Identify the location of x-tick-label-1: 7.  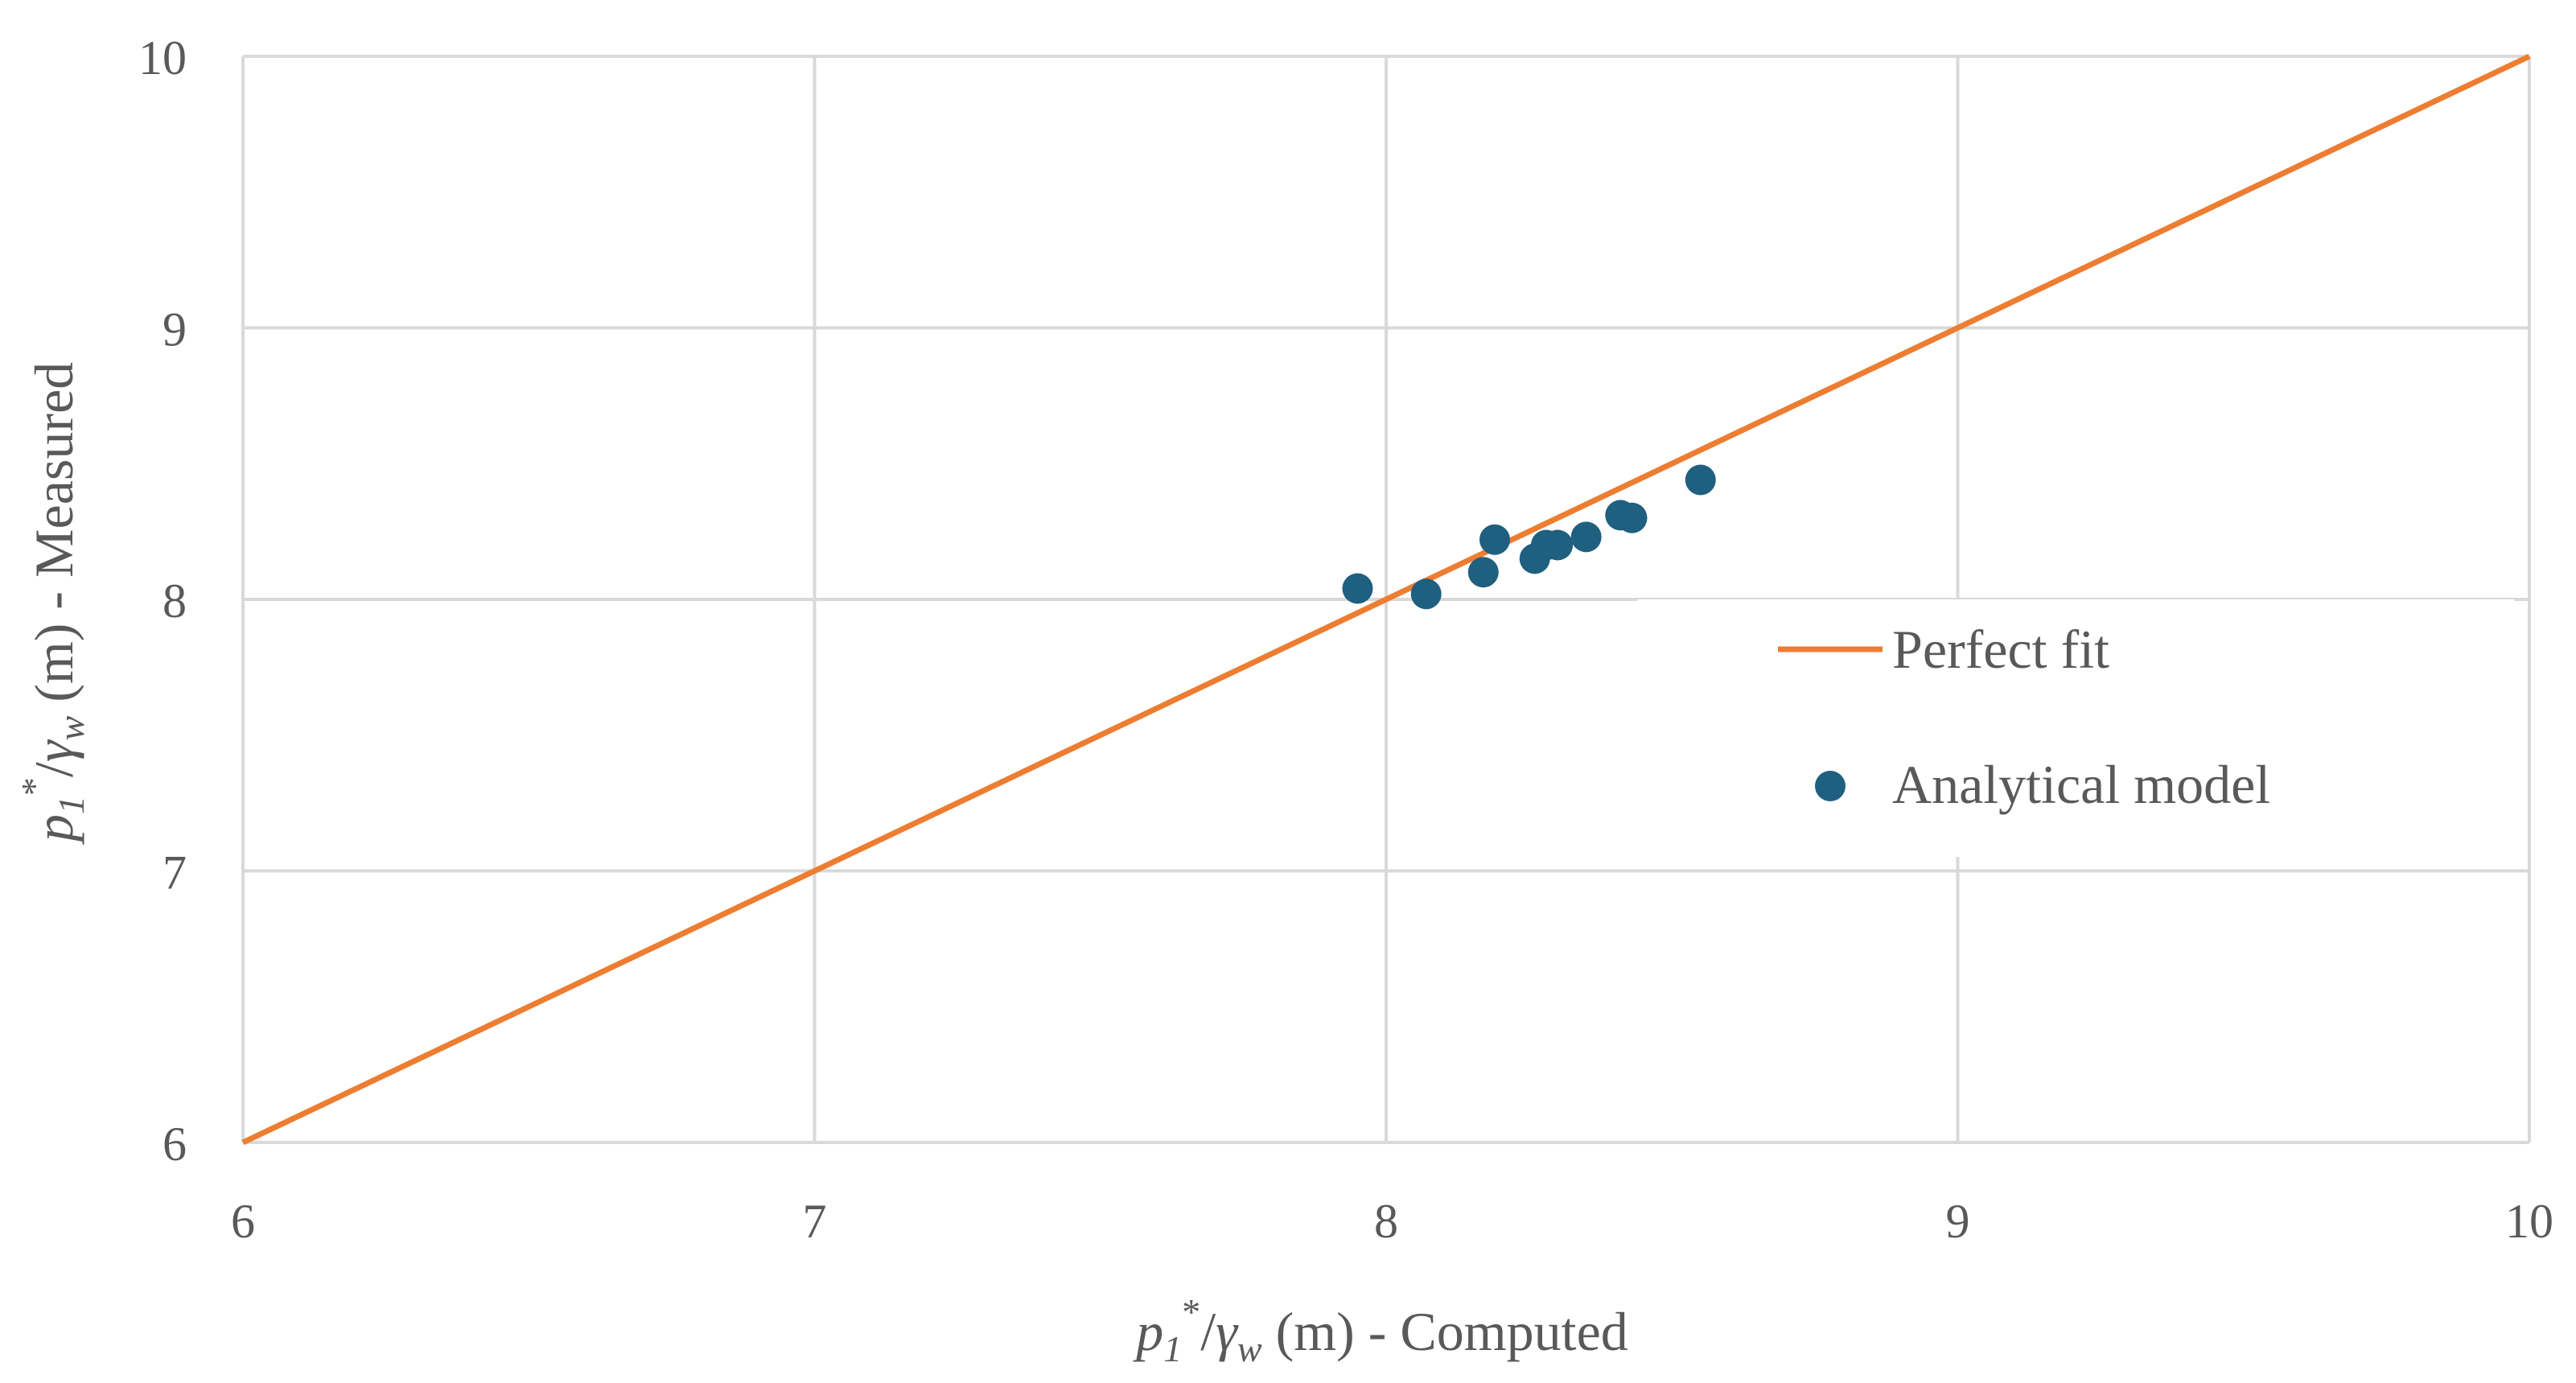
(815, 1221).